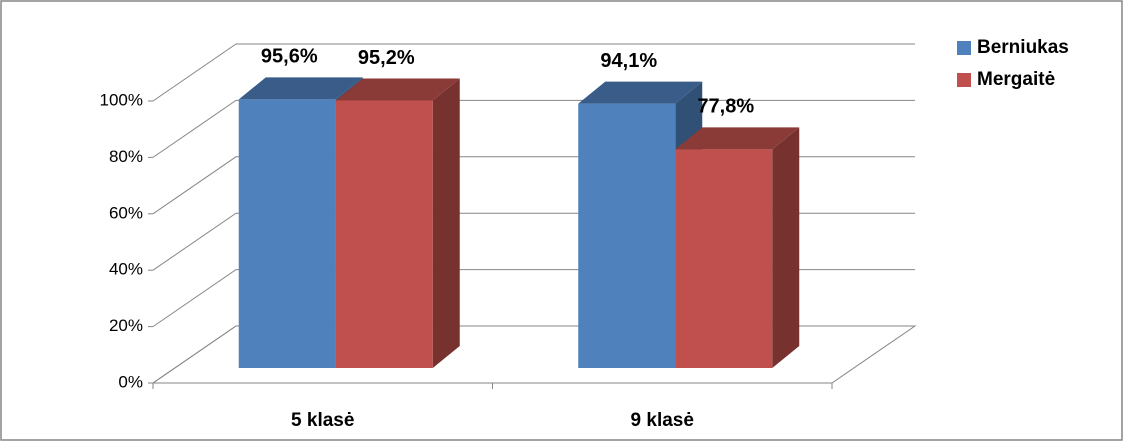 This screenshot has width=1123, height=441. I want to click on value-label: 95,2%, so click(386, 58).